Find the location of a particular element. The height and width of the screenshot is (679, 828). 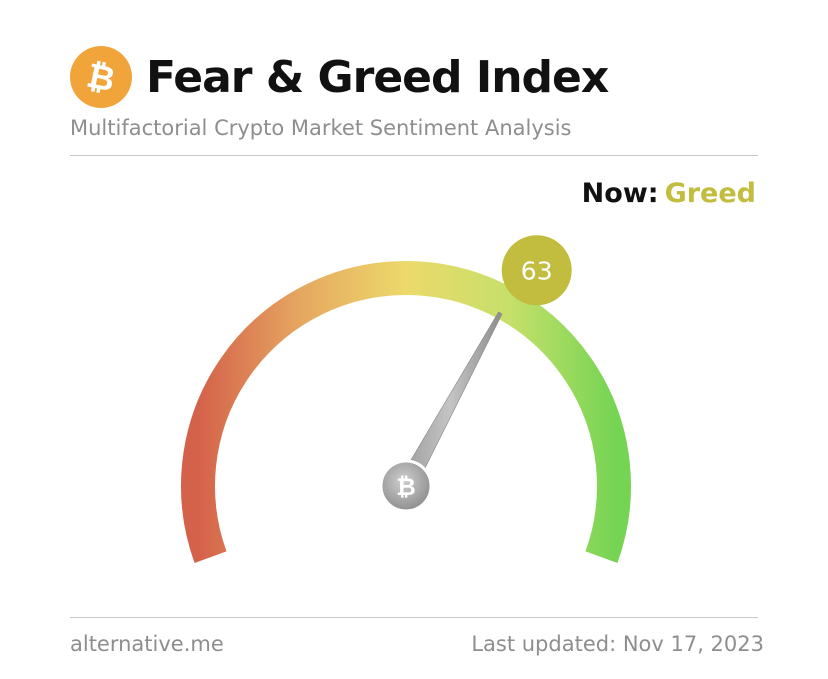

gauge-hub is located at coordinates (406, 486).